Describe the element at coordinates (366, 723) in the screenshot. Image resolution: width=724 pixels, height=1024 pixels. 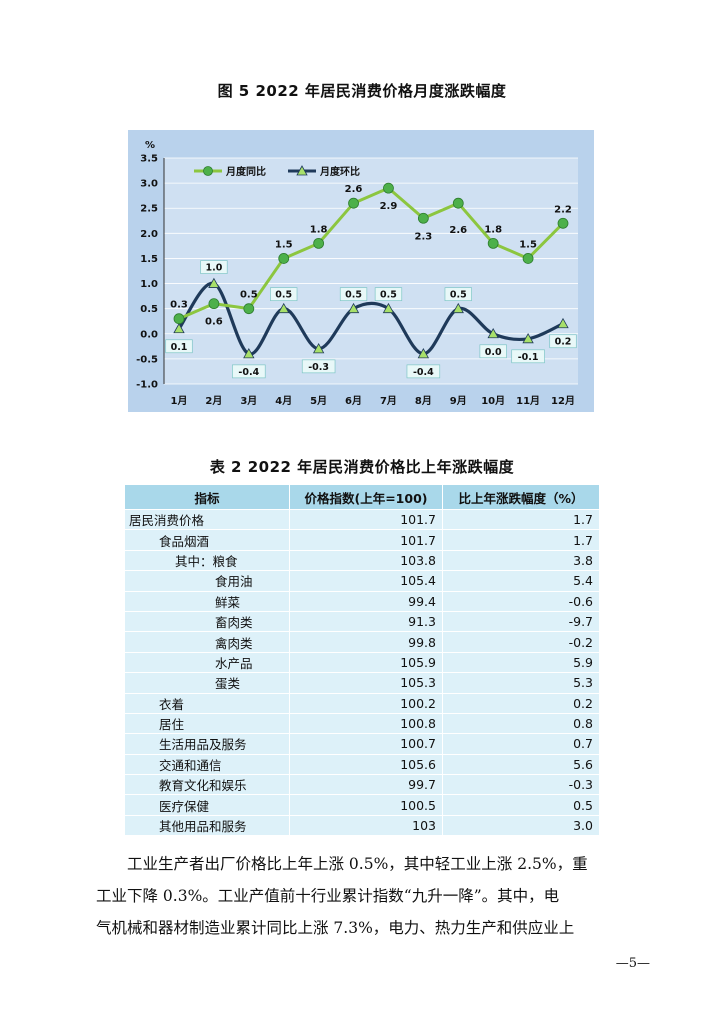
I see `row-index: 100.8` at that location.